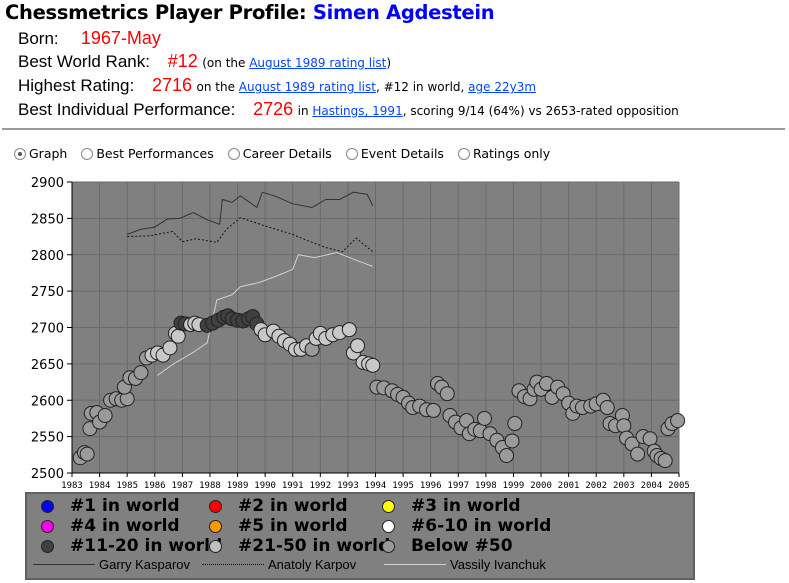 This screenshot has height=583, width=789. I want to click on y-tick-label: 2800, so click(47, 256).